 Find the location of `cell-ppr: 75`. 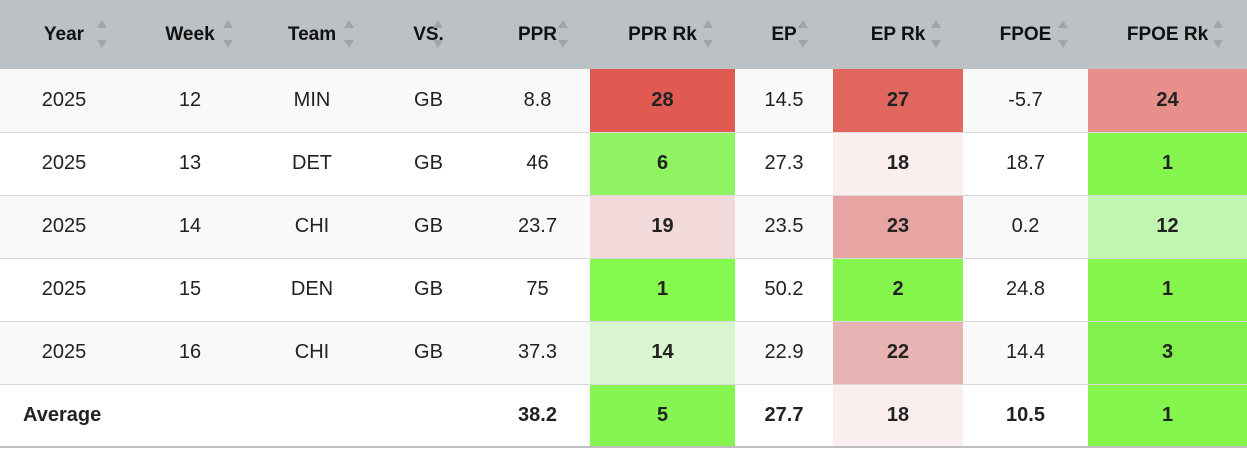

cell-ppr: 75 is located at coordinates (537, 290).